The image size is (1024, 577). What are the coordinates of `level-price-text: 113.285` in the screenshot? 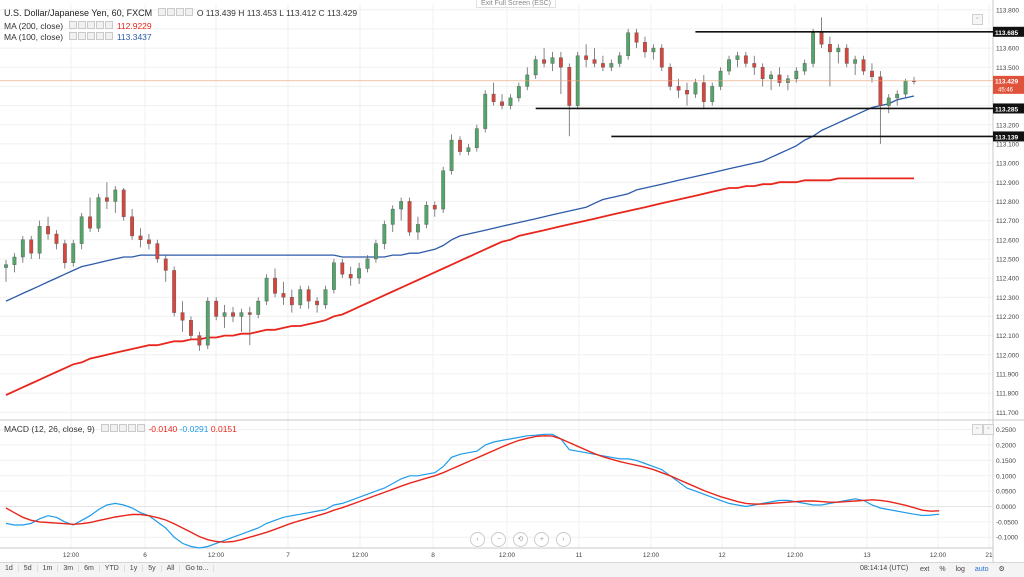 It's located at (1007, 109).